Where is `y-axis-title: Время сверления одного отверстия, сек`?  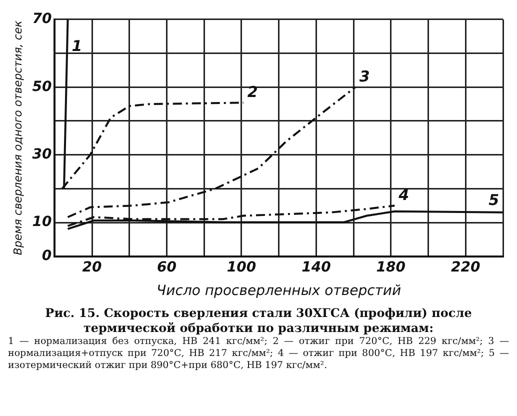
y-axis-title: Время сверления одного отверстия, сек is located at coordinates (17, 138).